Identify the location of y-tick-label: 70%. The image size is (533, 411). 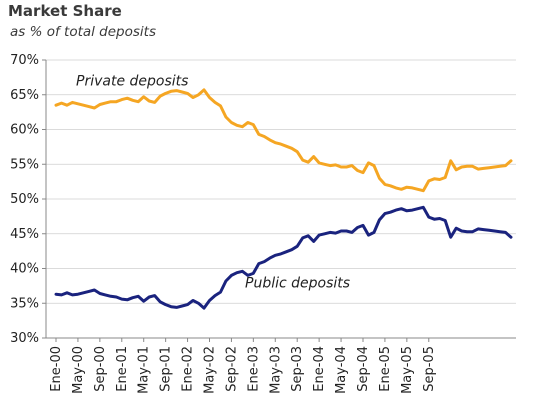
(24, 60).